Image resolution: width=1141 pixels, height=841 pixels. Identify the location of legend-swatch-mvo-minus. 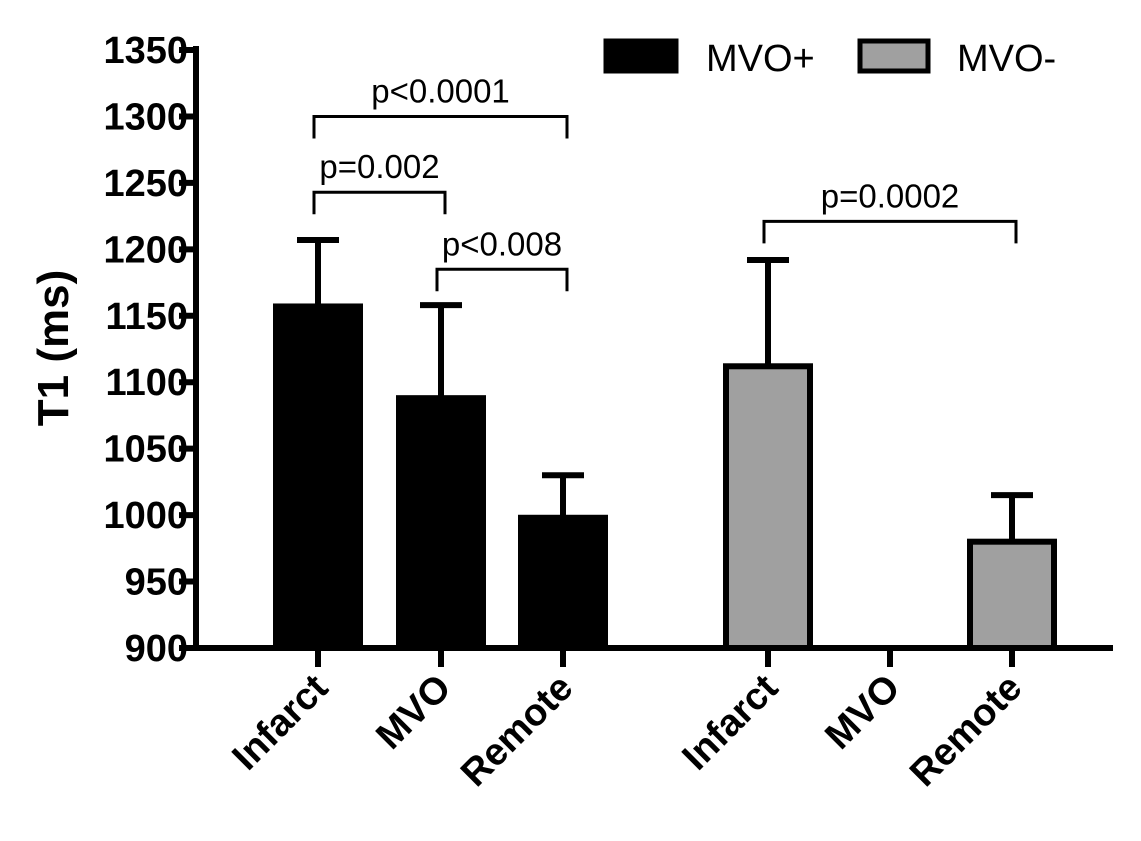
(894, 56).